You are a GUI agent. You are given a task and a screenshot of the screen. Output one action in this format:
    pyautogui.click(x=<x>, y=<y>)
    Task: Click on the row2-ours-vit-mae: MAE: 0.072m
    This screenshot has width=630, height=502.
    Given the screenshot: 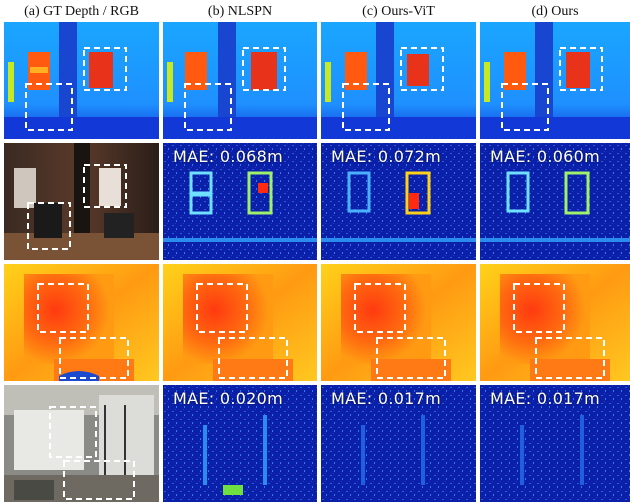 What is the action you would take?
    pyautogui.click(x=386, y=156)
    